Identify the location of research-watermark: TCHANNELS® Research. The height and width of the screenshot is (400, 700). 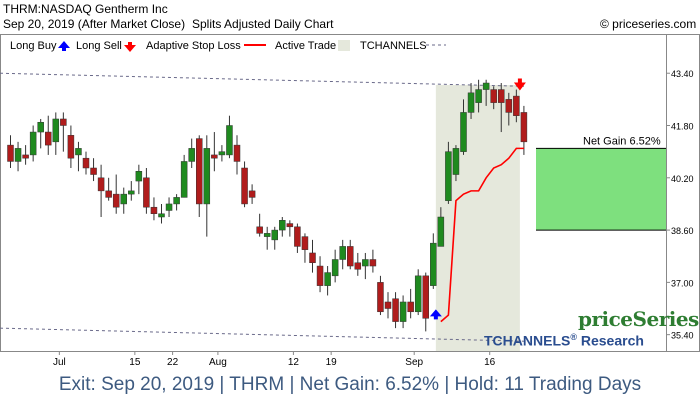
(564, 340).